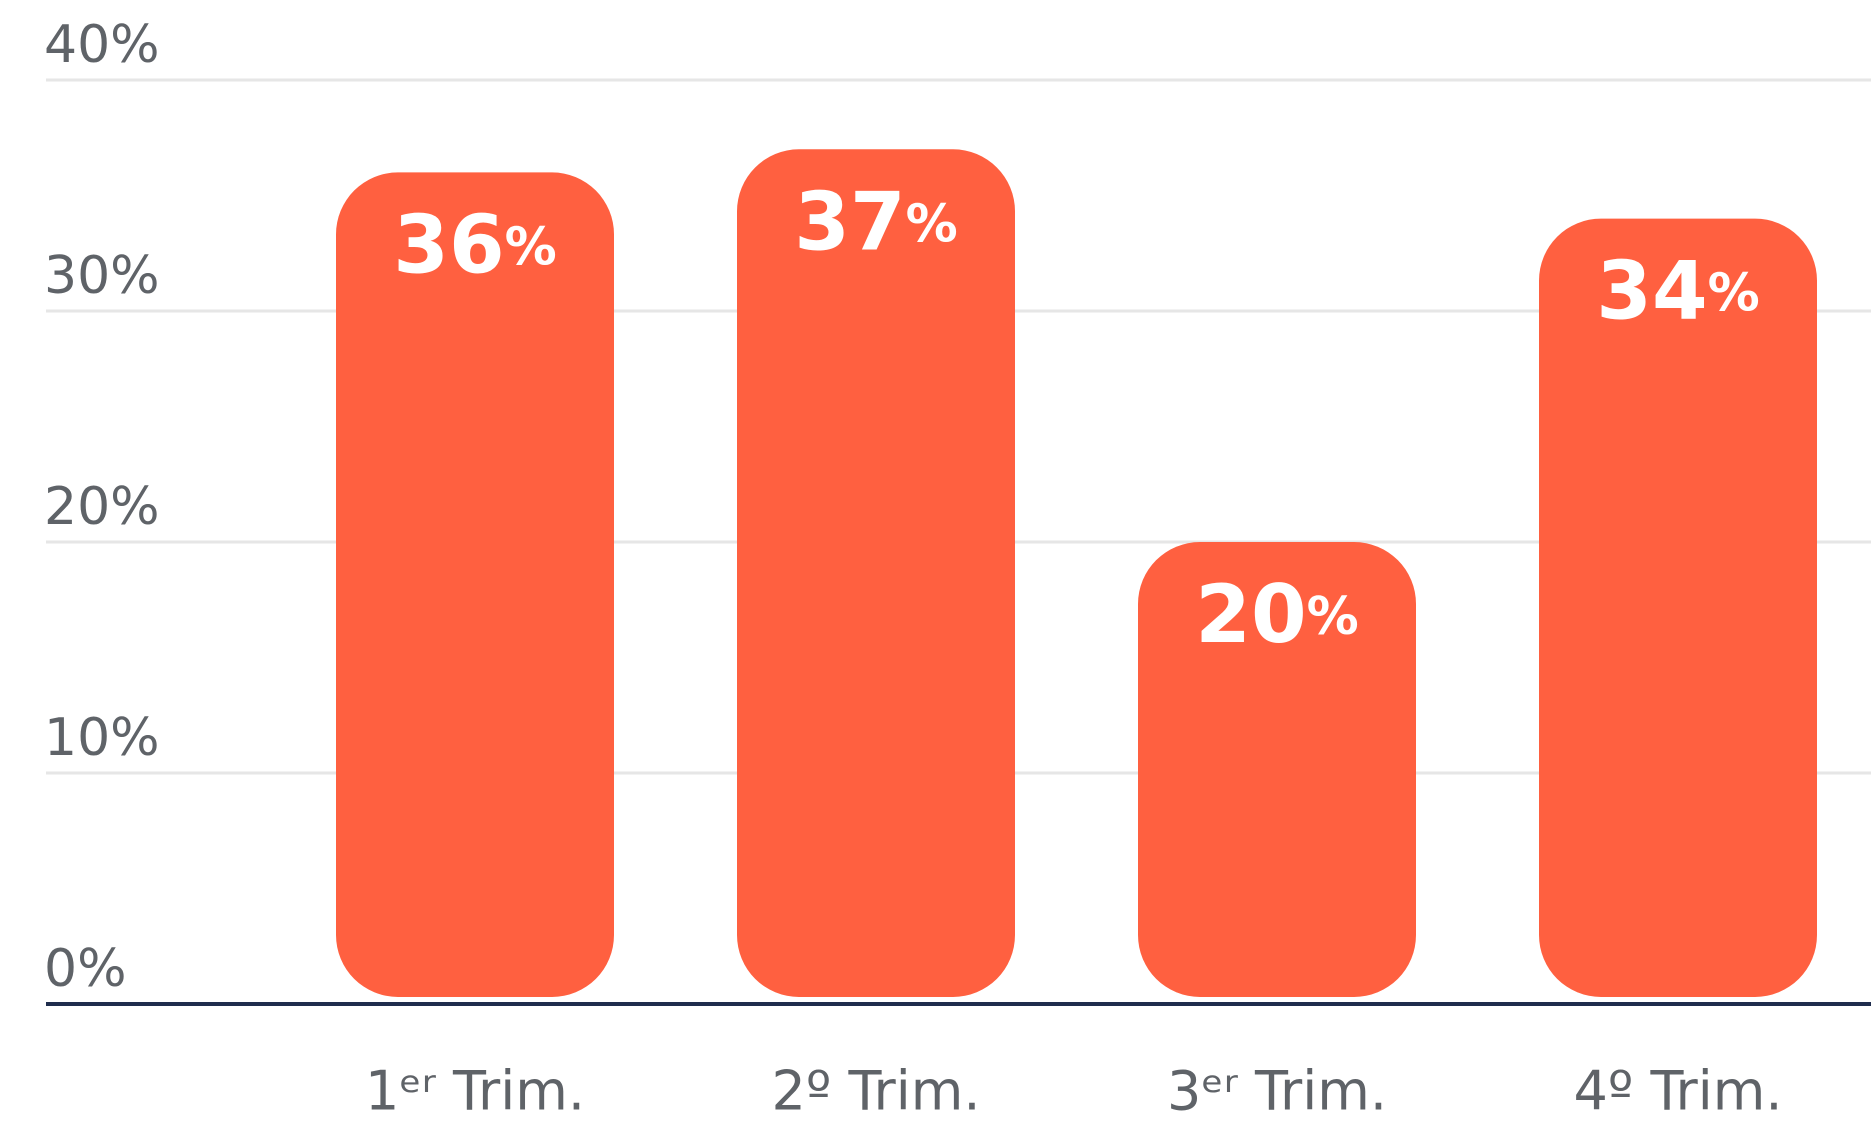  I want to click on x-tick-label: 2º Trim., so click(876, 1091).